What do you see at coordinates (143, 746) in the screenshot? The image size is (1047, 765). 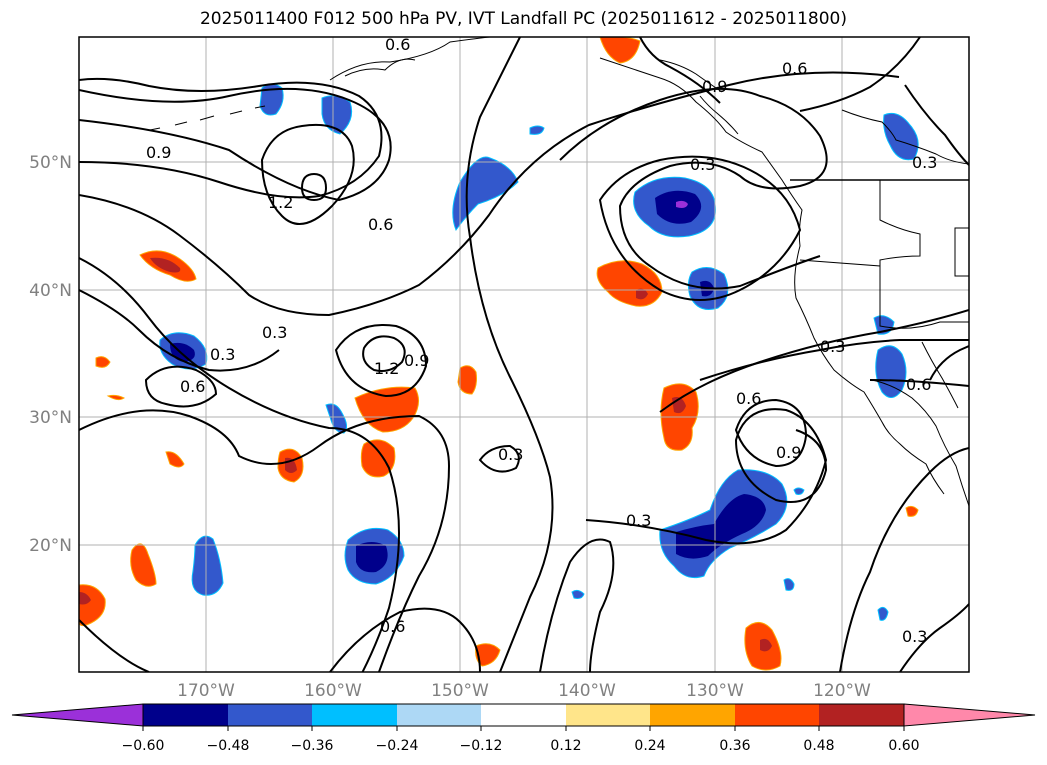 I see `colorbar-tick-label: −0.60` at bounding box center [143, 746].